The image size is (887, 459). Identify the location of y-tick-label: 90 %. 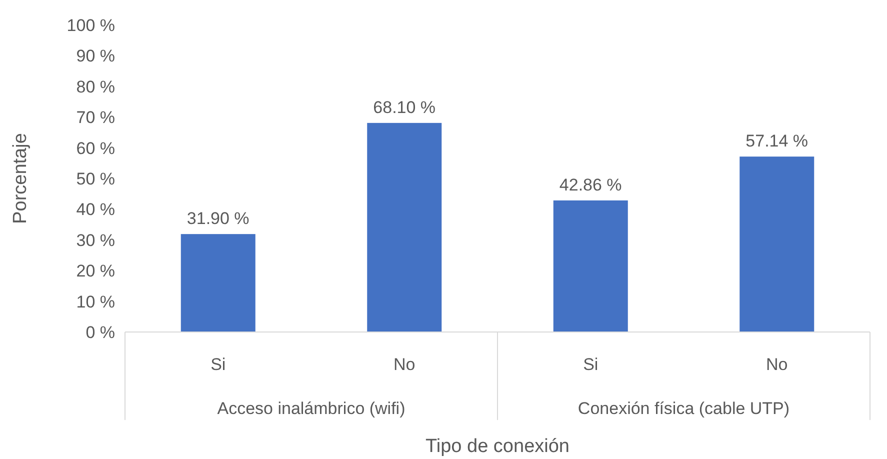
(95, 56).